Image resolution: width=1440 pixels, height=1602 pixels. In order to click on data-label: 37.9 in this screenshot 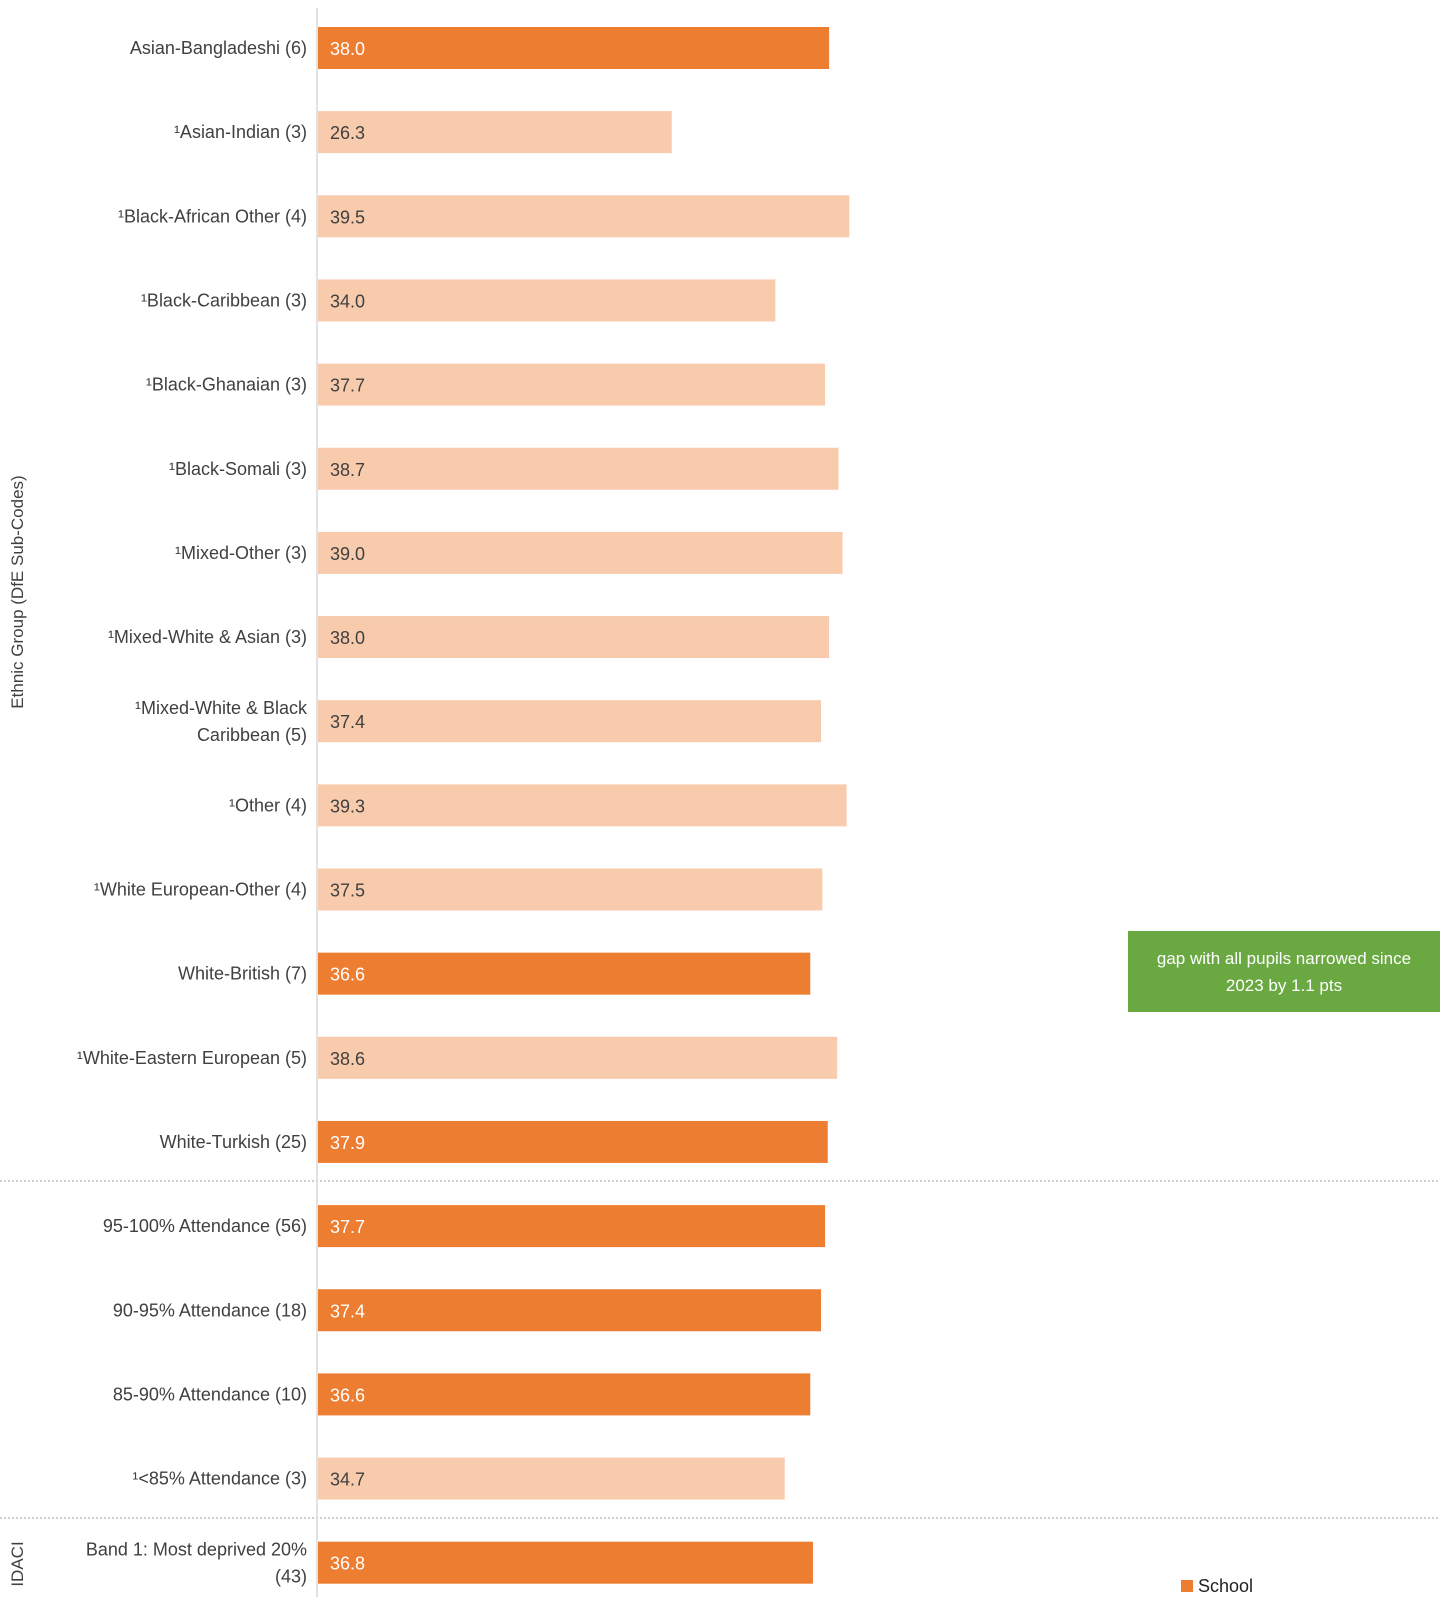, I will do `click(347, 1143)`.